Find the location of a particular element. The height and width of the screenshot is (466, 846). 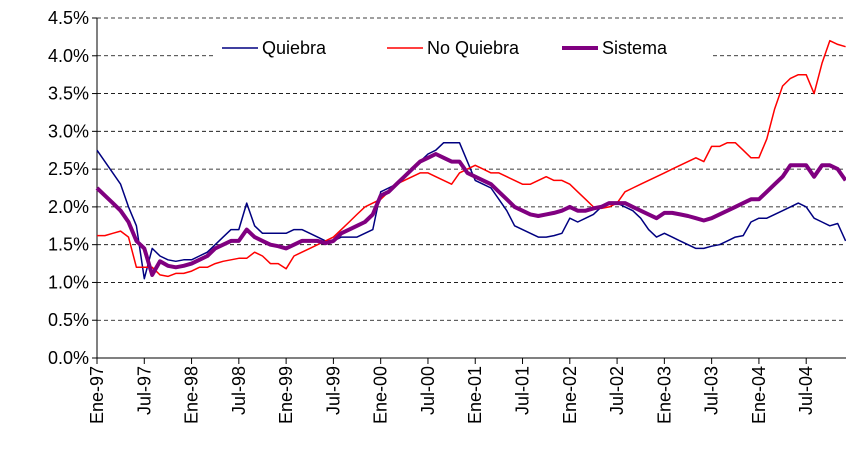

x-tick-label: Ene-01 is located at coordinates (475, 395).